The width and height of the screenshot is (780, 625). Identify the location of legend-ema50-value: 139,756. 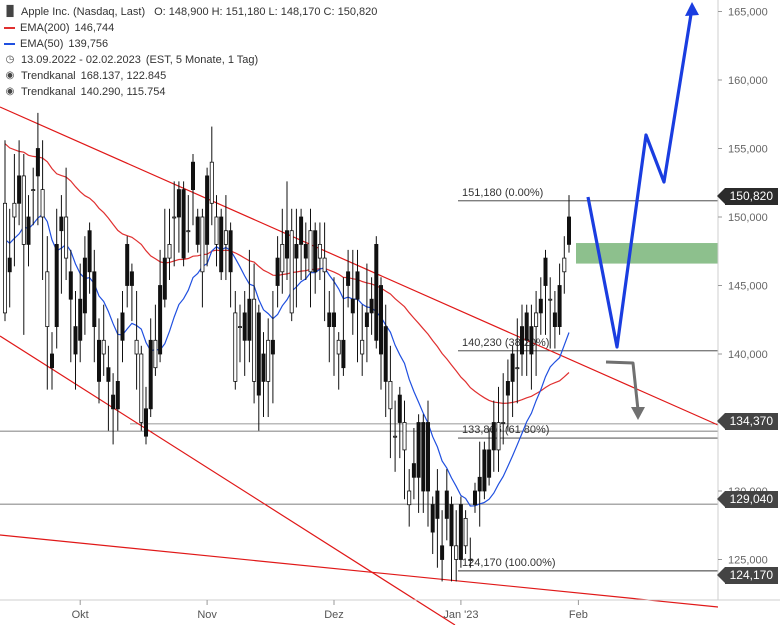
(88, 44).